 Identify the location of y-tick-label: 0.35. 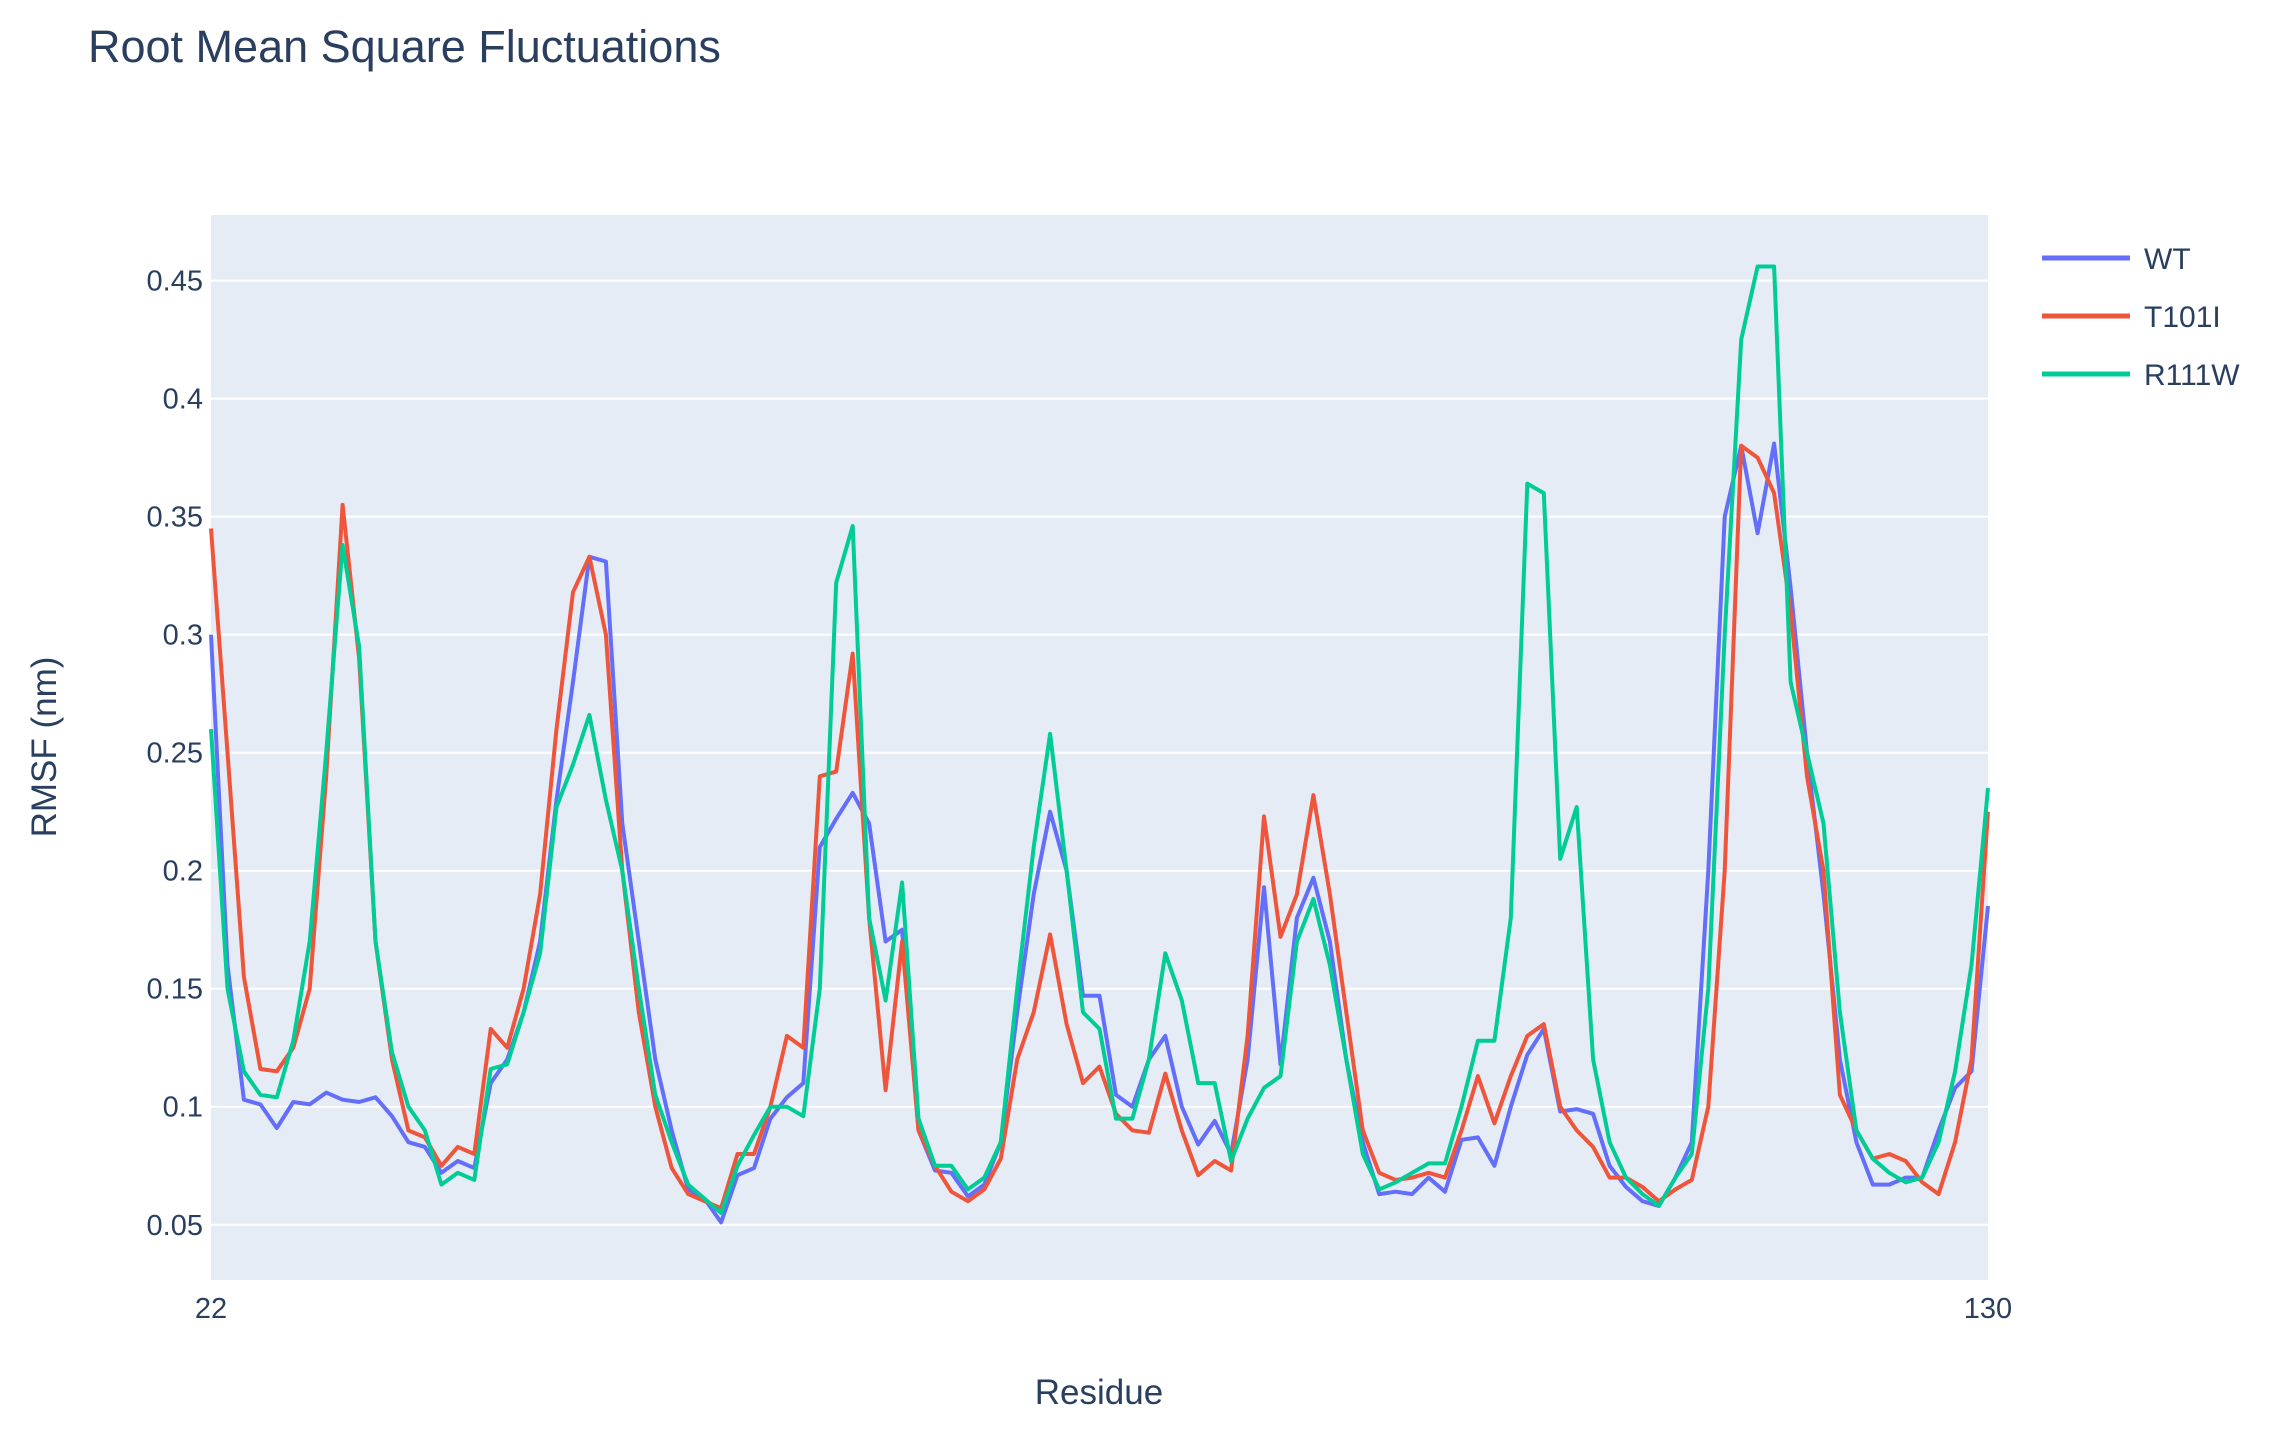
(175, 518).